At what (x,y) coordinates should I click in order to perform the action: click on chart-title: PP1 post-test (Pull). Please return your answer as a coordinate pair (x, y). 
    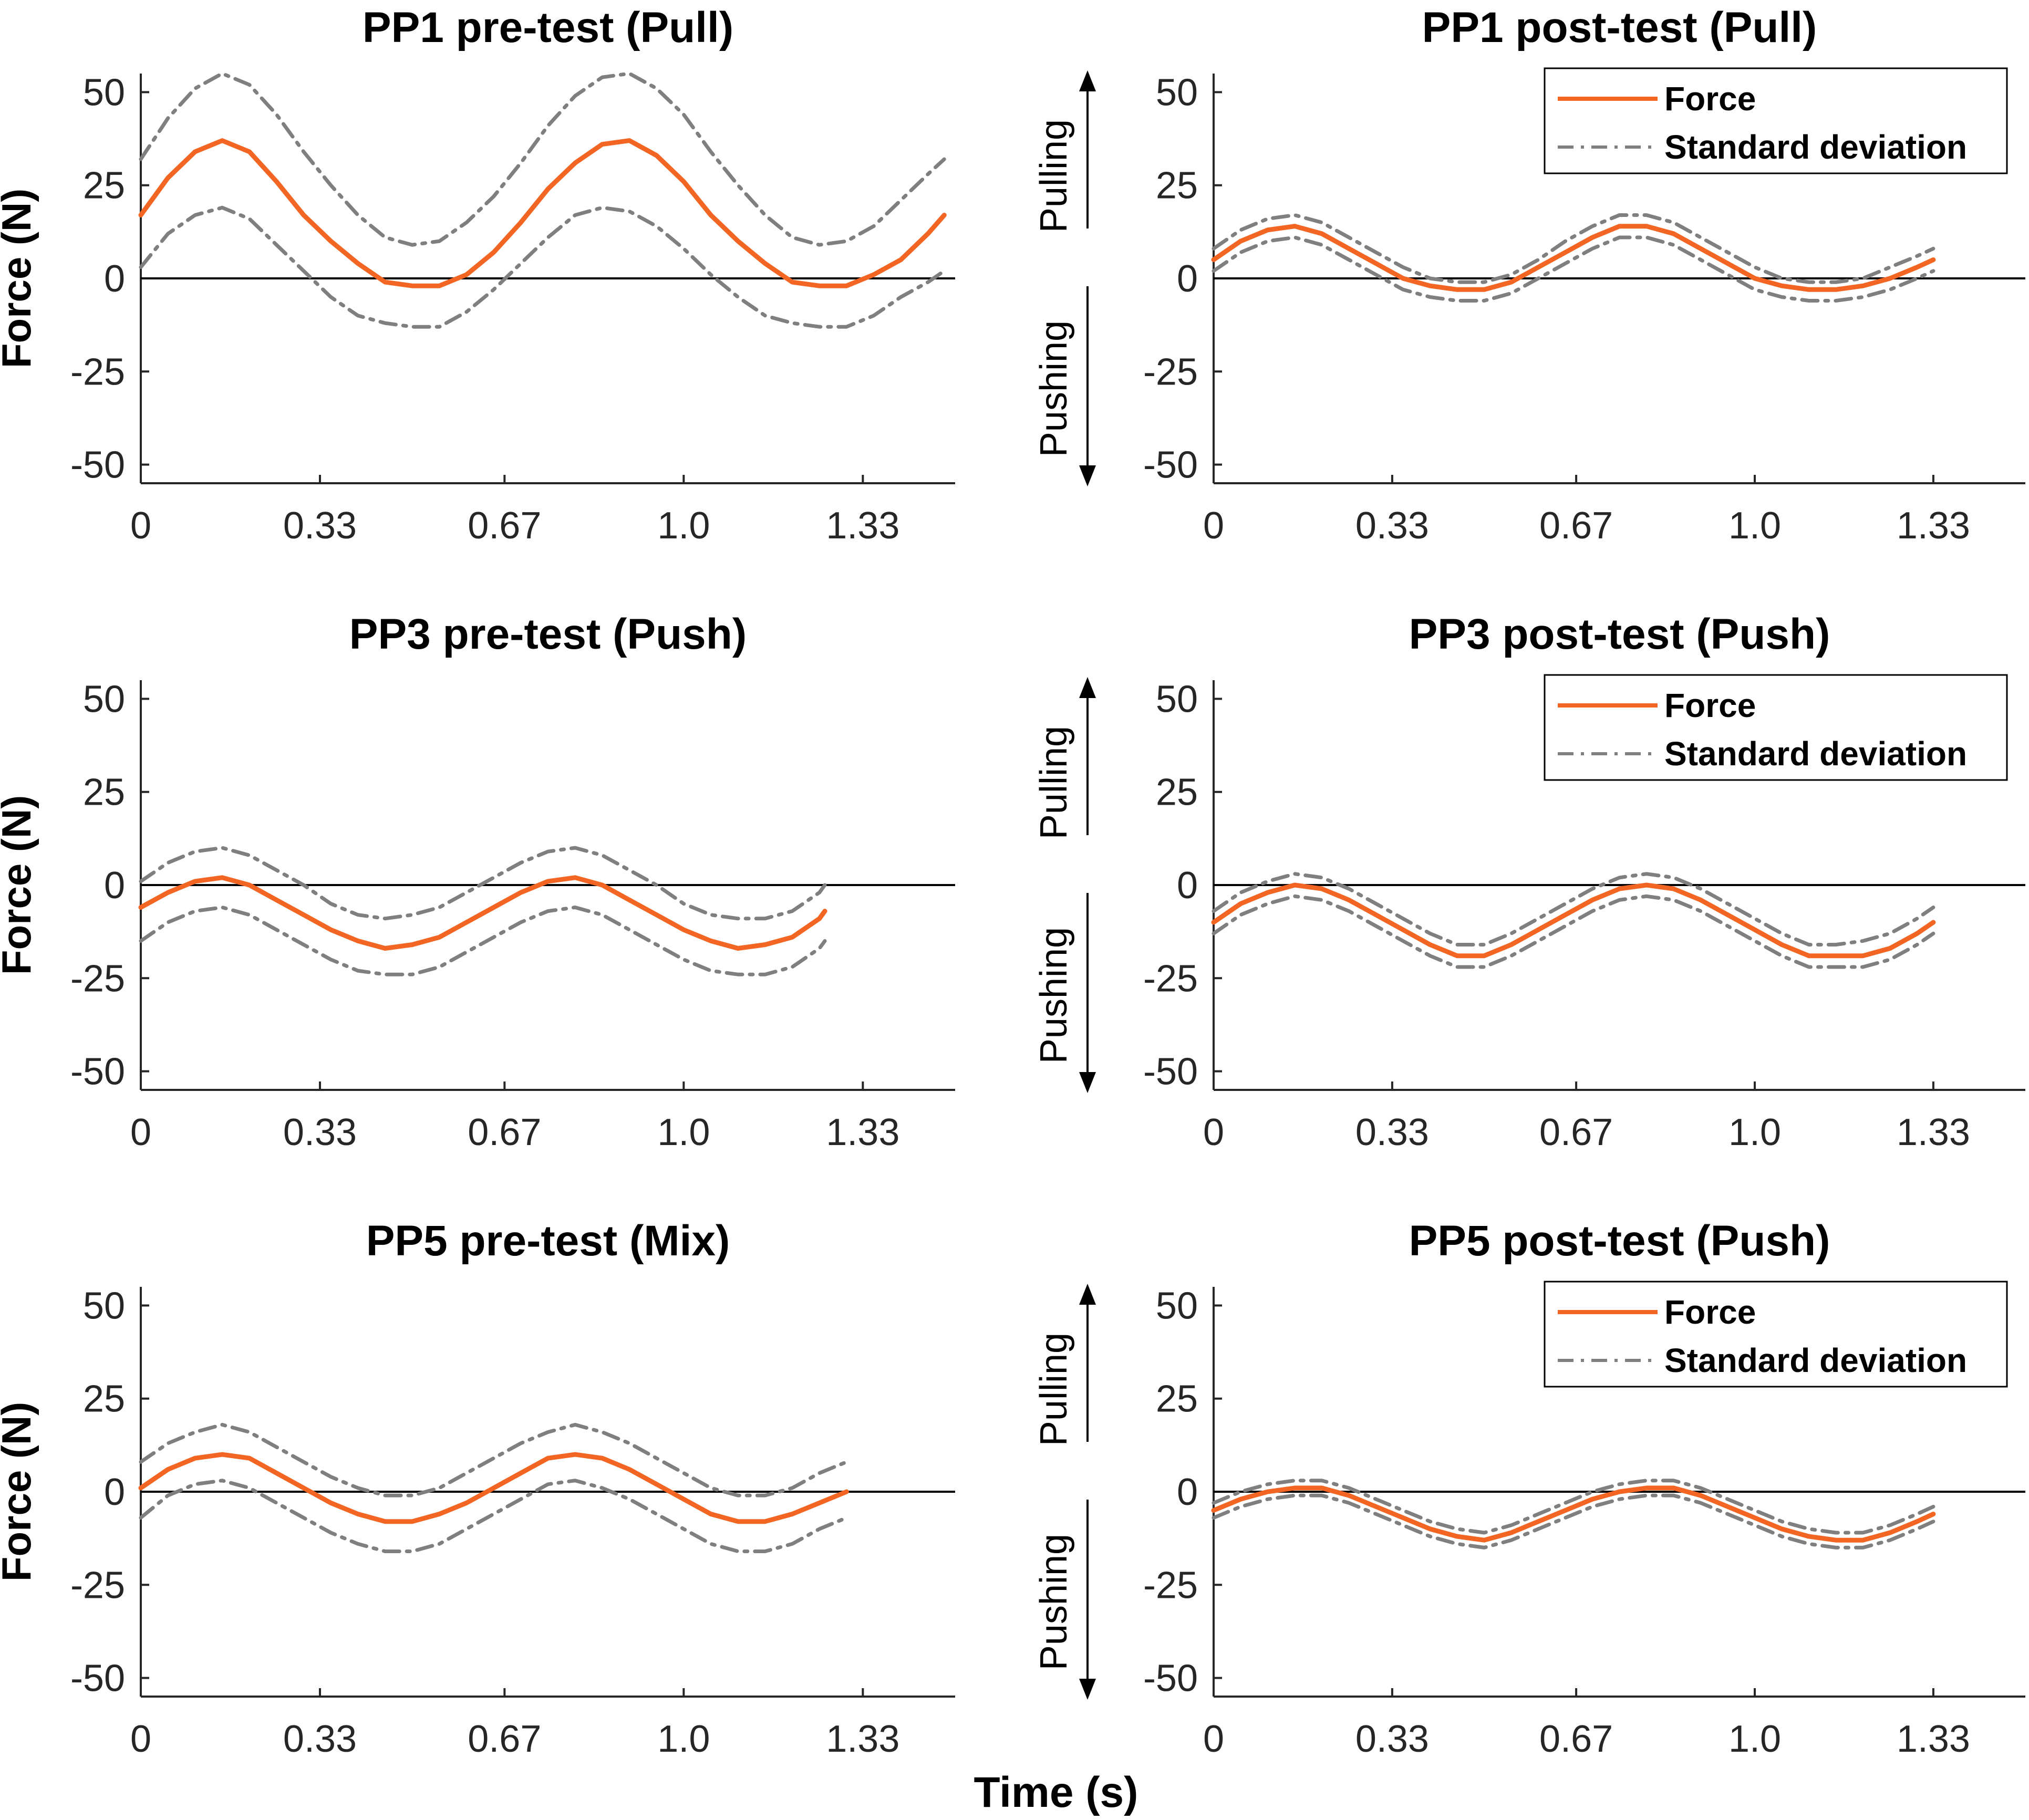
    Looking at the image, I should click on (1619, 27).